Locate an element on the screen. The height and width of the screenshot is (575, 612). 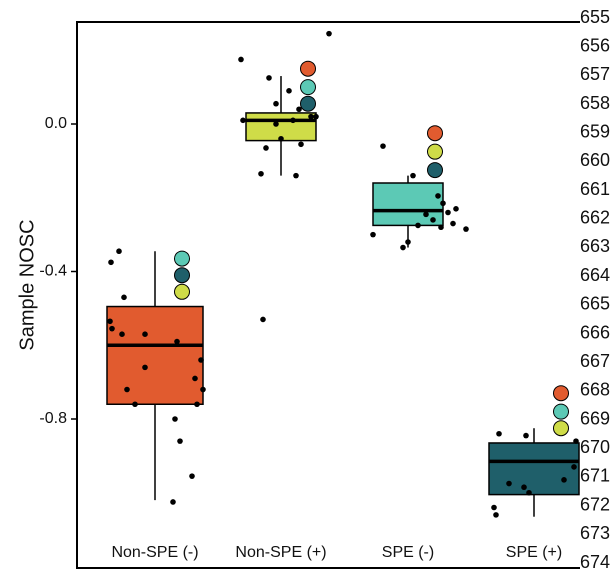
x-category-label: SPE (-) is located at coordinates (408, 552).